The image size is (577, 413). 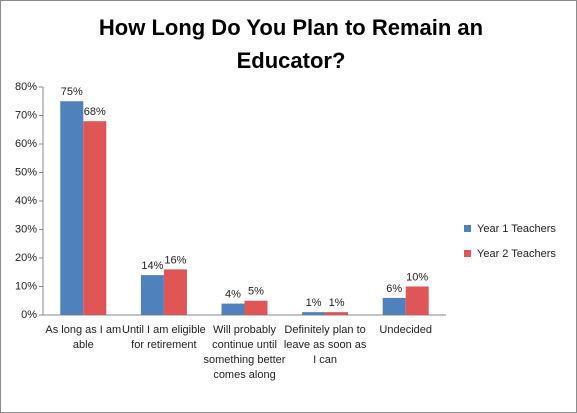 What do you see at coordinates (164, 337) in the screenshot?
I see `x-tick-label: Until I am eligible for retirement` at bounding box center [164, 337].